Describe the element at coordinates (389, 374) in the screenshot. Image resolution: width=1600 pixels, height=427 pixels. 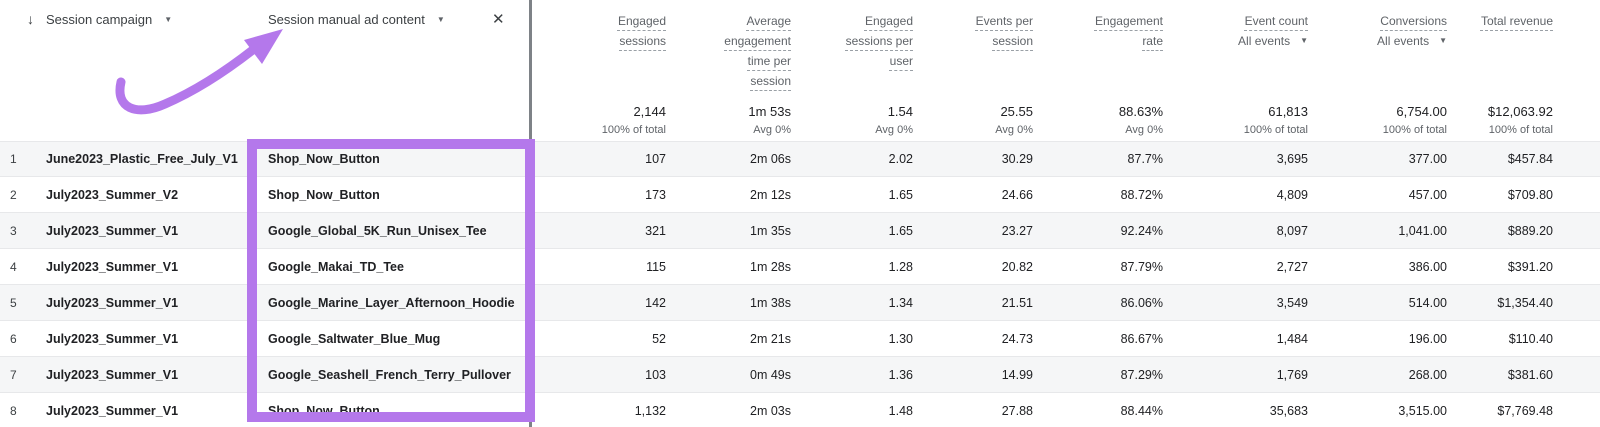
I see `cell-session-manual-ad-content: Google_Seashell_French_Terry_Pullover` at that location.